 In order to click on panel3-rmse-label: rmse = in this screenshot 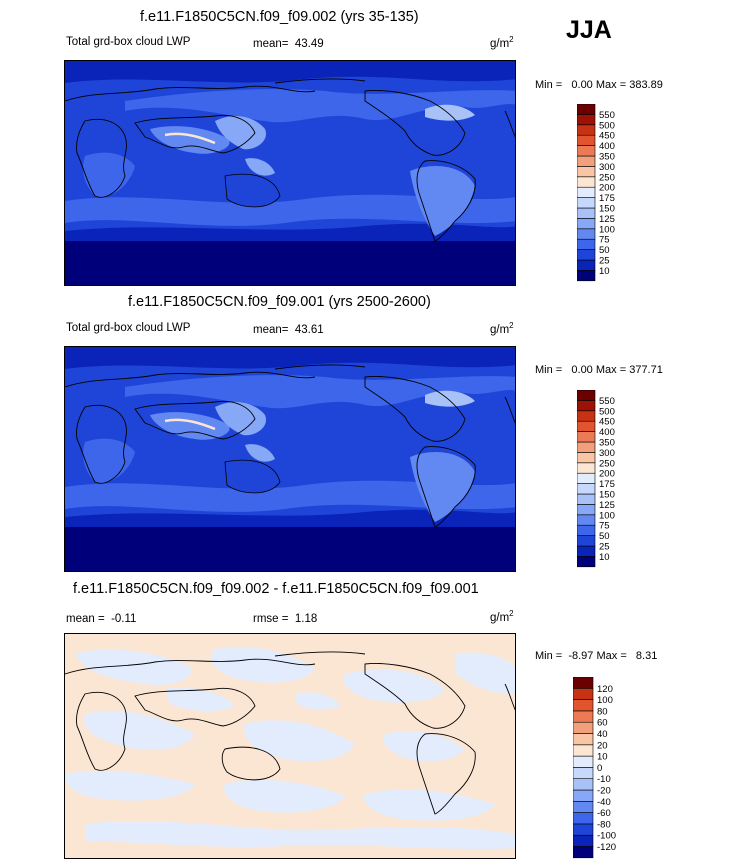, I will do `click(271, 619)`.